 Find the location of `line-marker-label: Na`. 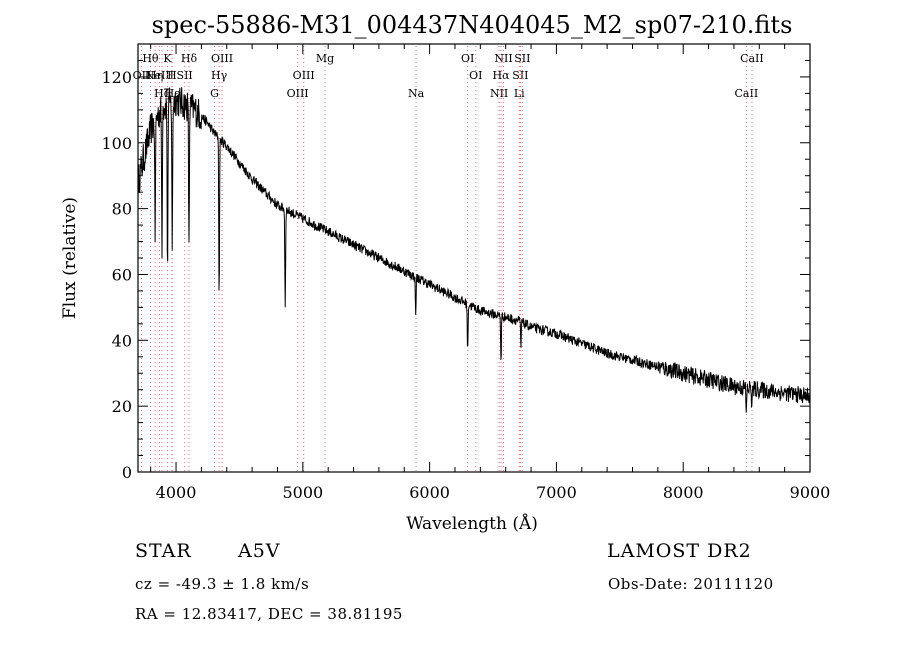

line-marker-label: Na is located at coordinates (416, 93).